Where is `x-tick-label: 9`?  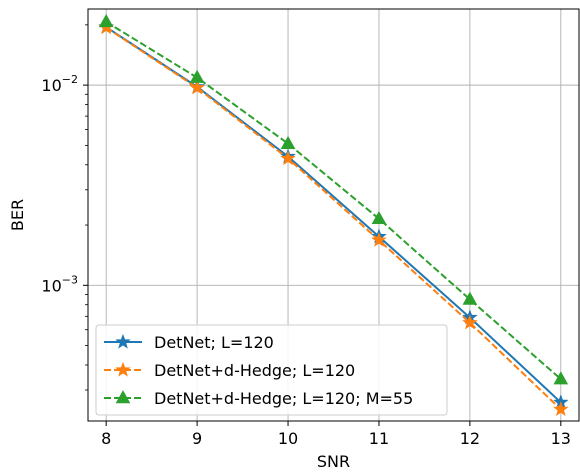 x-tick-label: 9 is located at coordinates (197, 438).